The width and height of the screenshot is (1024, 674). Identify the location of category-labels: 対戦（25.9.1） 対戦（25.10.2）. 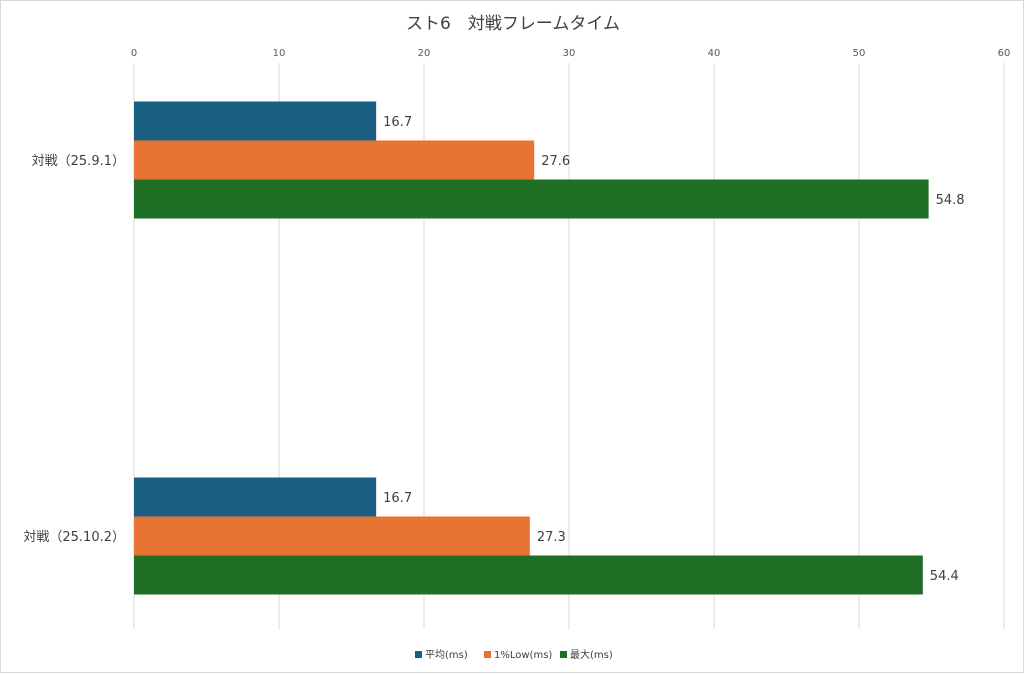
(74, 349).